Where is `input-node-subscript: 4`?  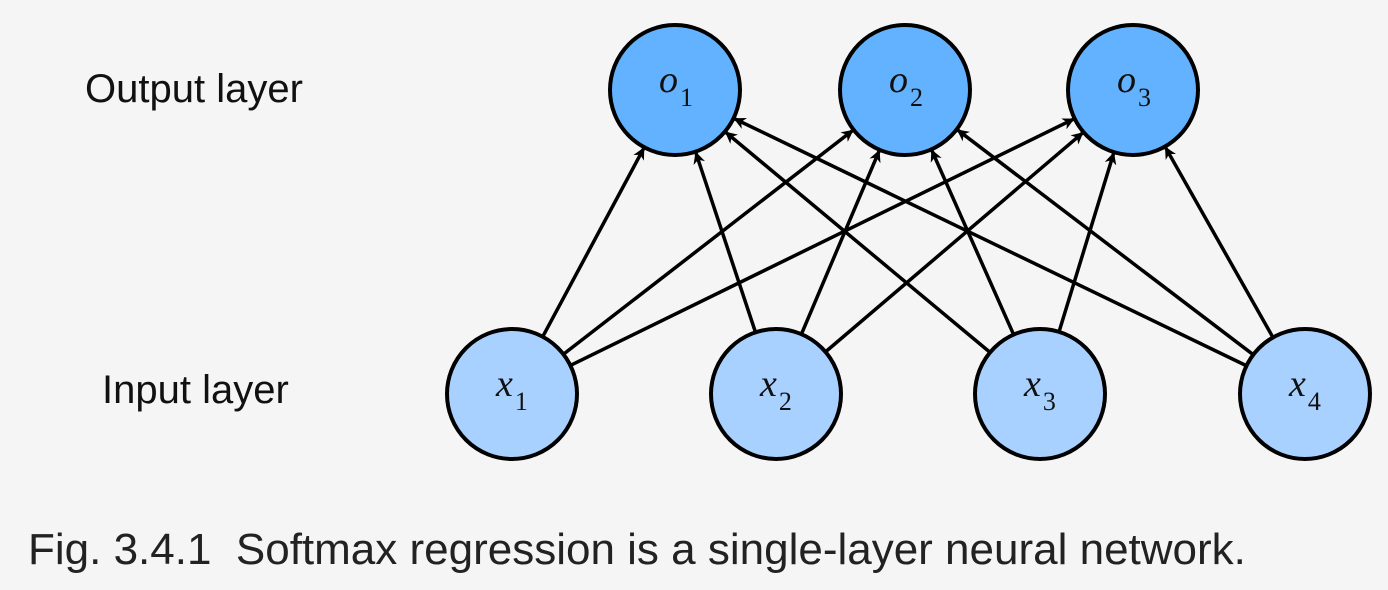
input-node-subscript: 4 is located at coordinates (1314, 401).